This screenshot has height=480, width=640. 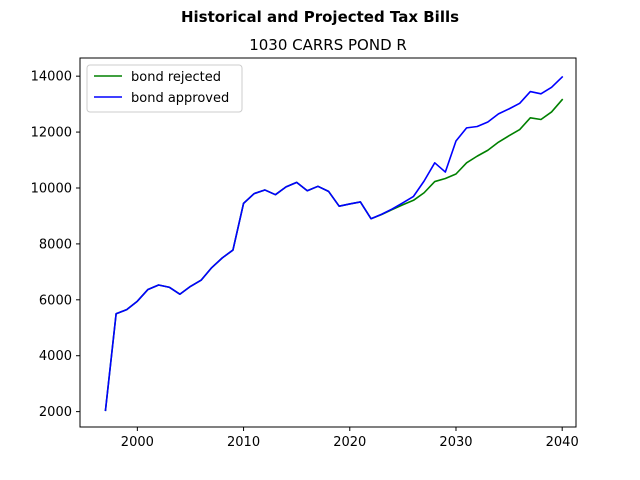 What do you see at coordinates (180, 98) in the screenshot?
I see `legend-label: bond approved` at bounding box center [180, 98].